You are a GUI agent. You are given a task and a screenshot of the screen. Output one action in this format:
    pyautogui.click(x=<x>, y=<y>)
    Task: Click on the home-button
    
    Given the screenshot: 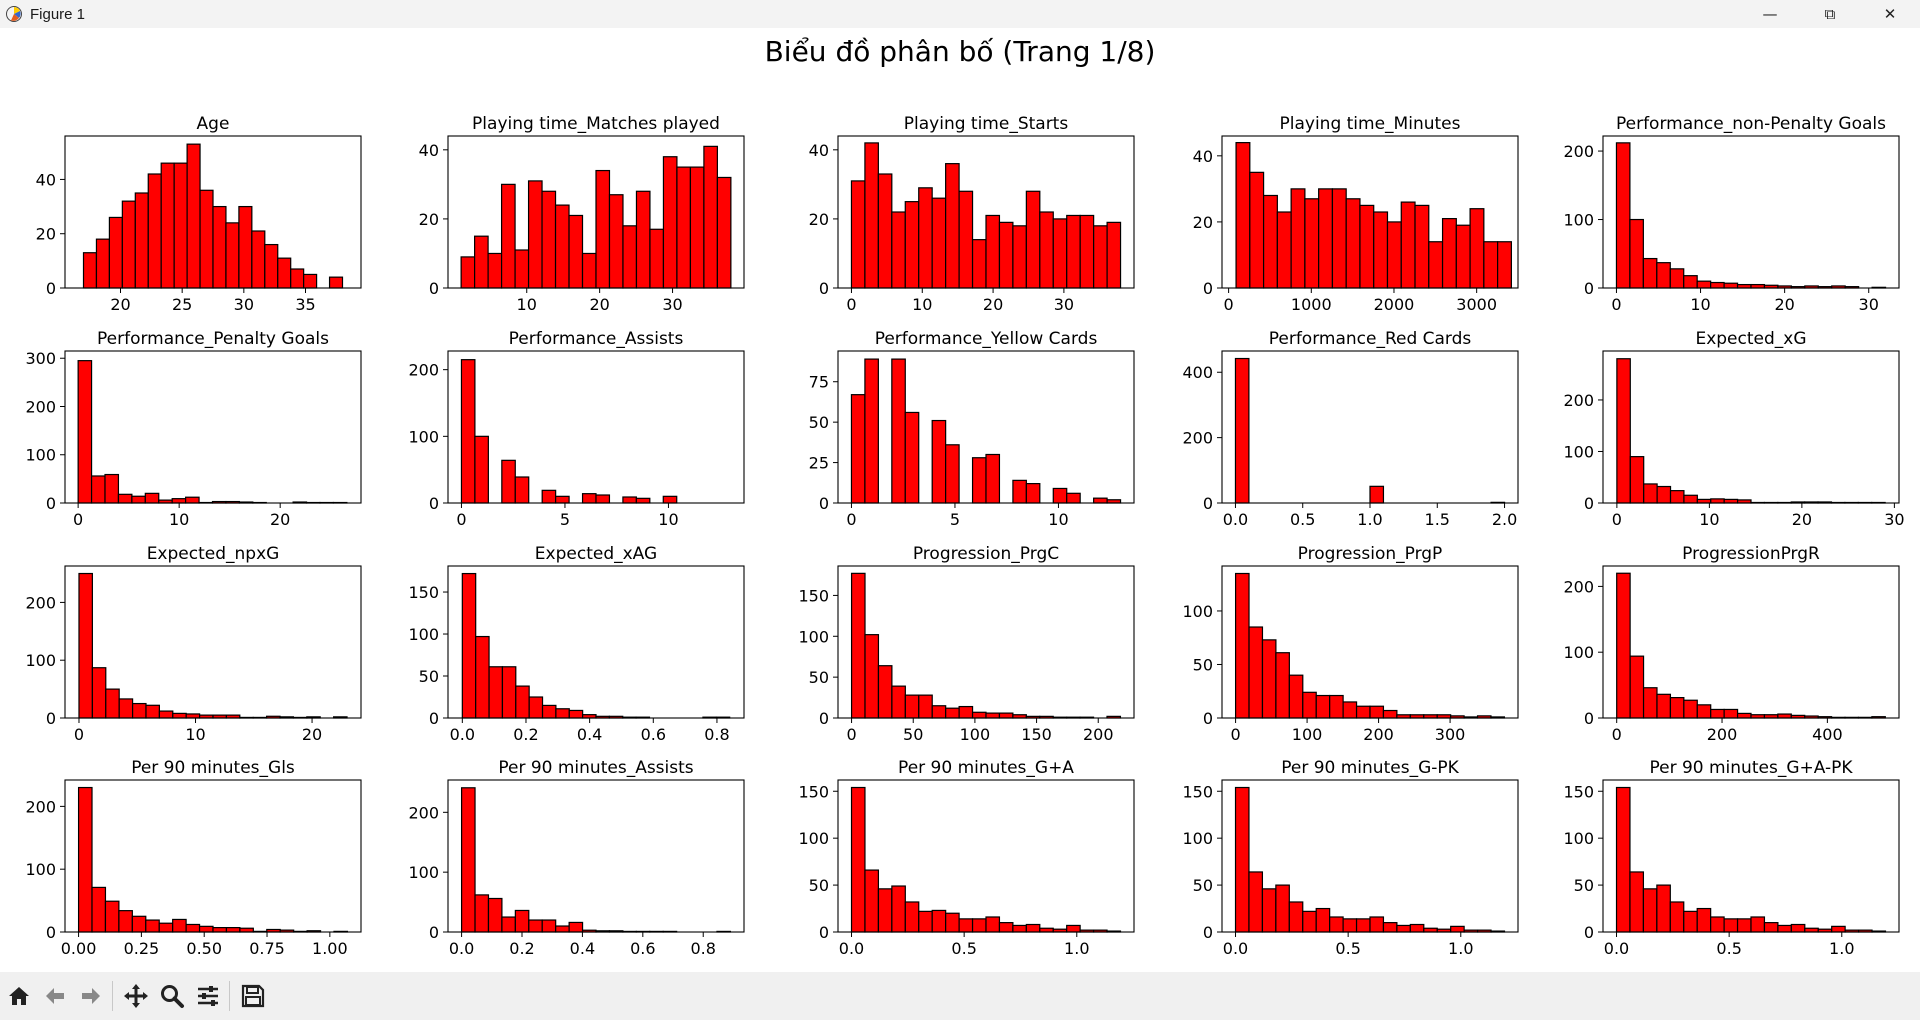 What is the action you would take?
    pyautogui.click(x=19, y=996)
    